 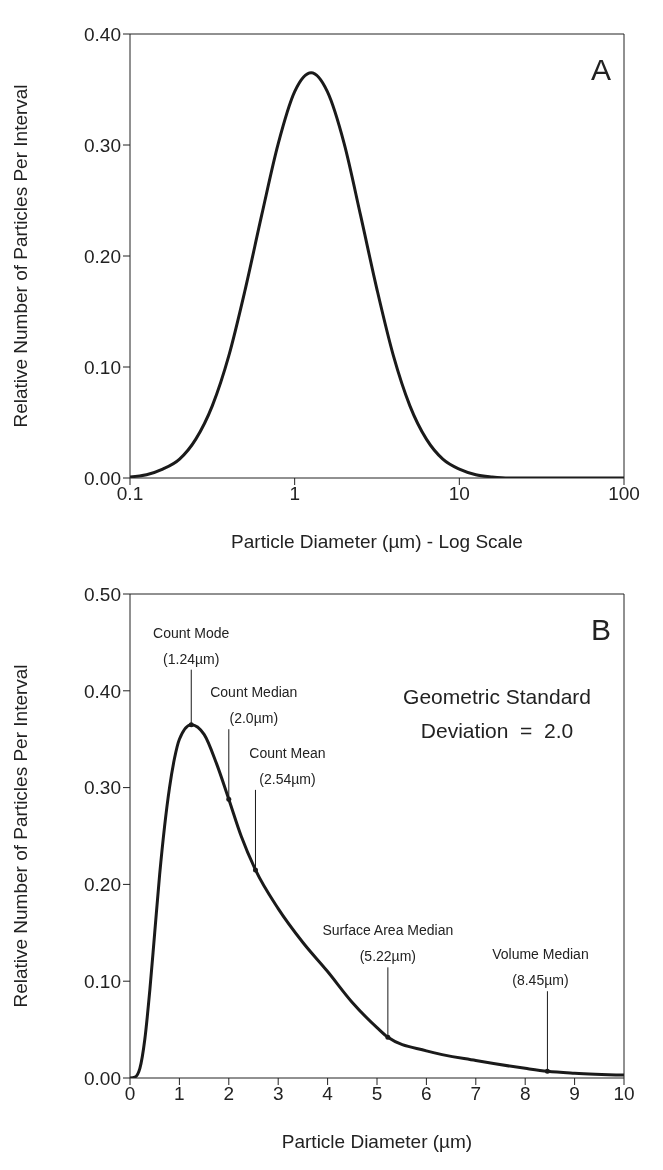 What do you see at coordinates (600, 630) in the screenshot?
I see `annotation: B` at bounding box center [600, 630].